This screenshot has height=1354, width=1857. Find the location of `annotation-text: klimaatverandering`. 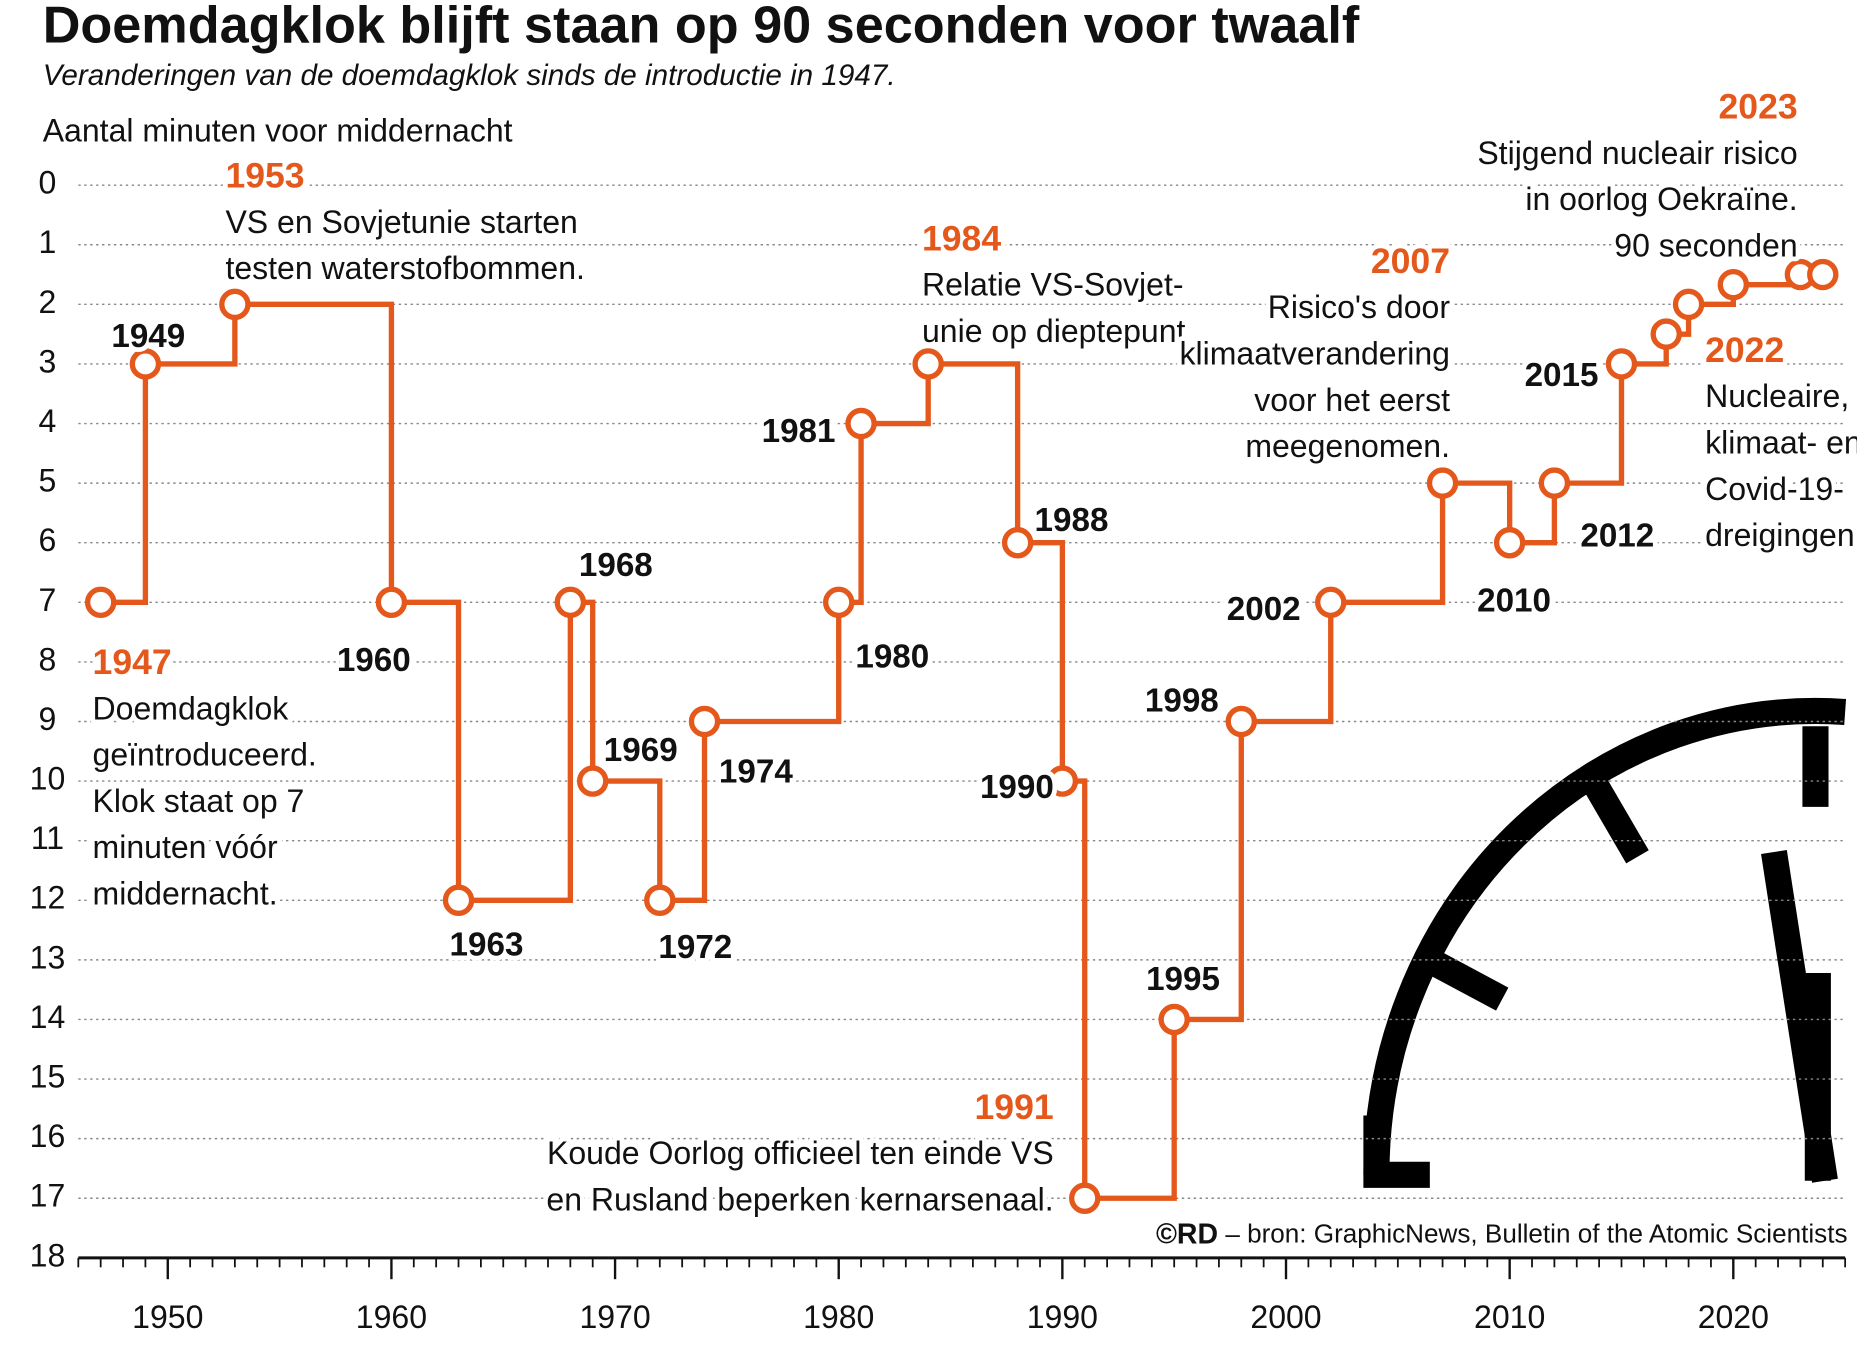

annotation-text: klimaatverandering is located at coordinates (1315, 353).